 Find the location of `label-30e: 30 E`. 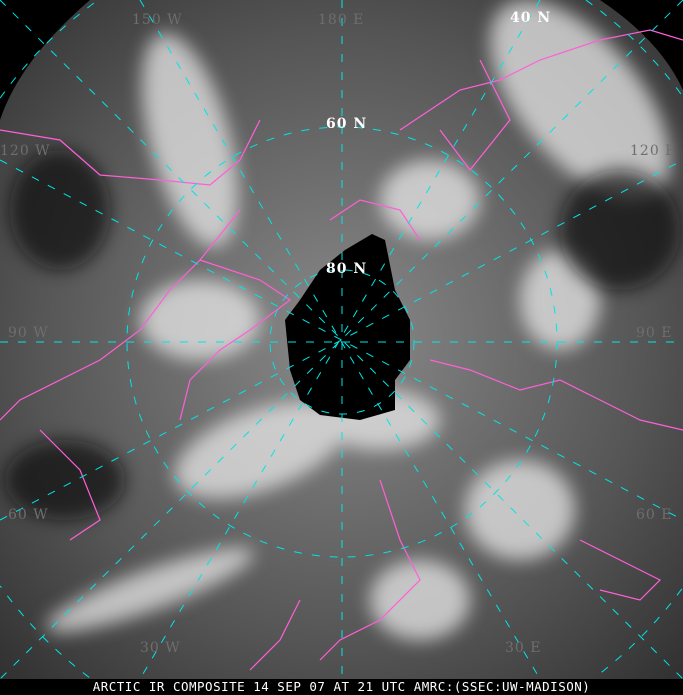

label-30e: 30 E is located at coordinates (523, 648).